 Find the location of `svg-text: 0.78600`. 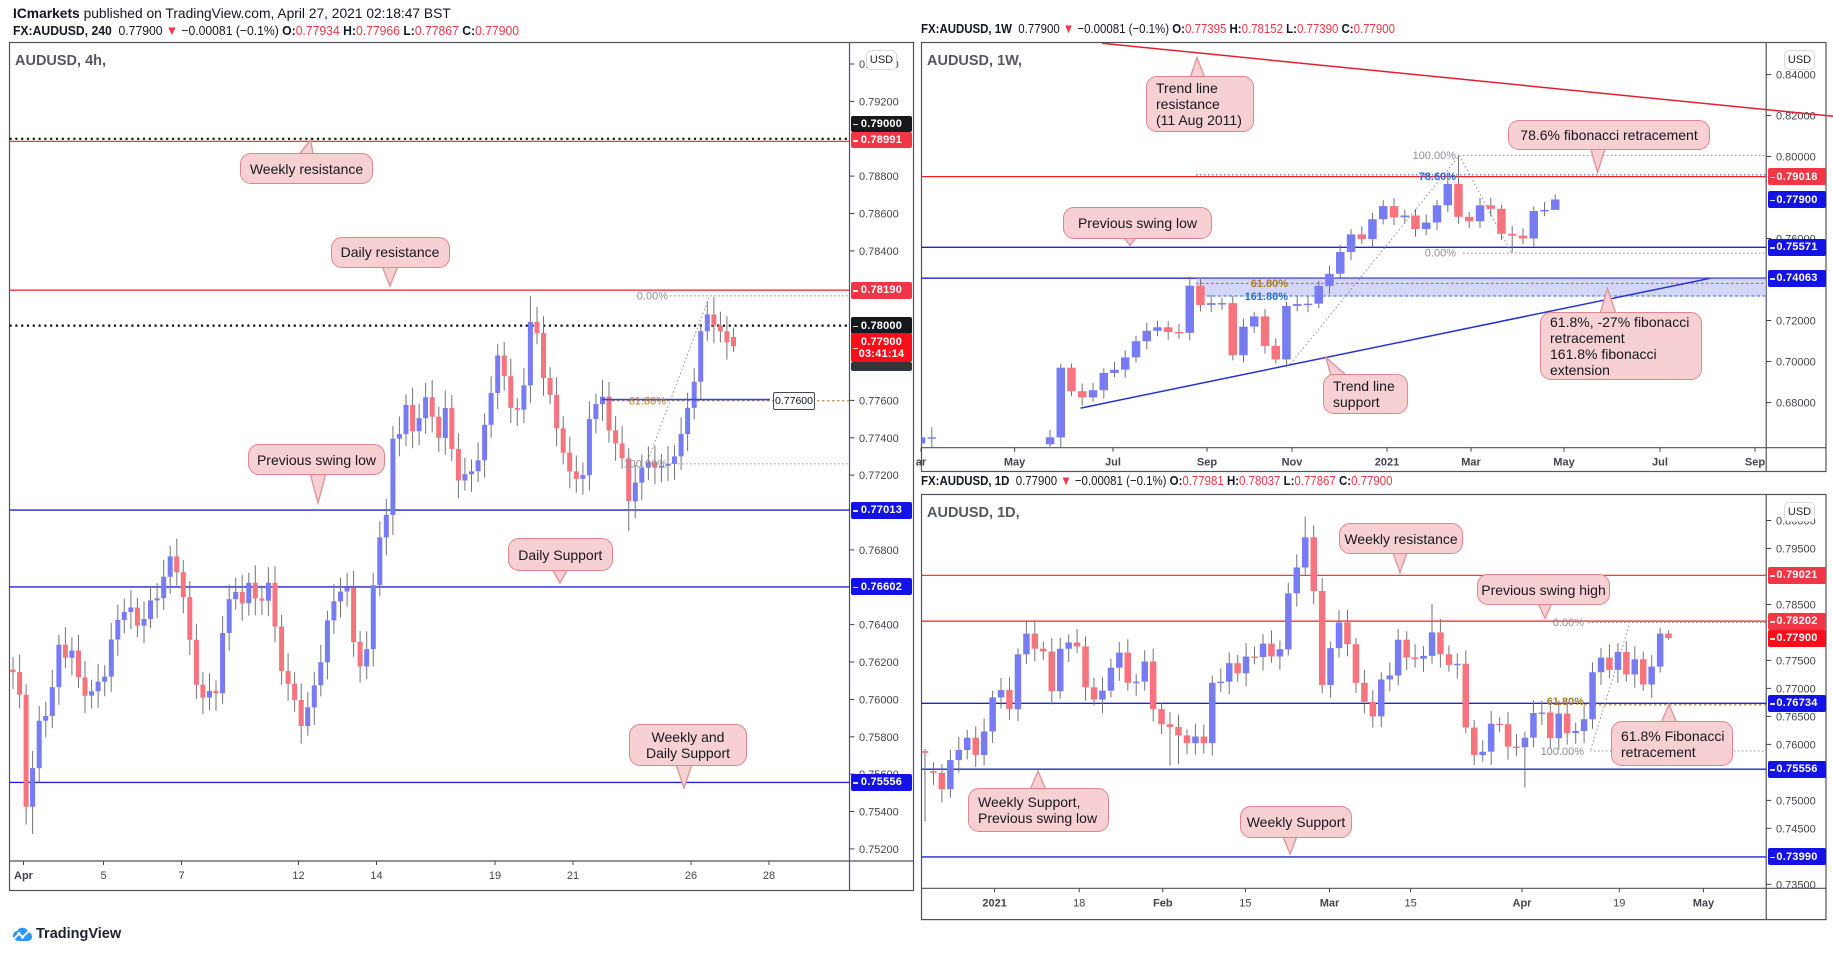

svg-text: 0.78600 is located at coordinates (879, 215).